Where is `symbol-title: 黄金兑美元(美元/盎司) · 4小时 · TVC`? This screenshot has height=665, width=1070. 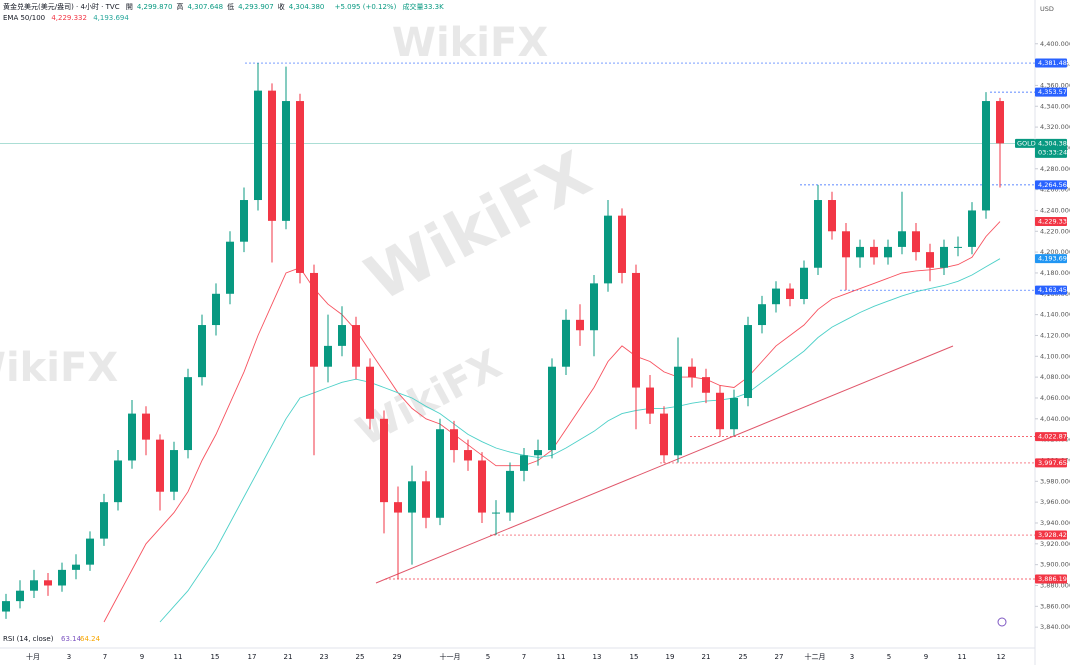 symbol-title: 黄金兑美元(美元/盎司) · 4小时 · TVC is located at coordinates (61, 7).